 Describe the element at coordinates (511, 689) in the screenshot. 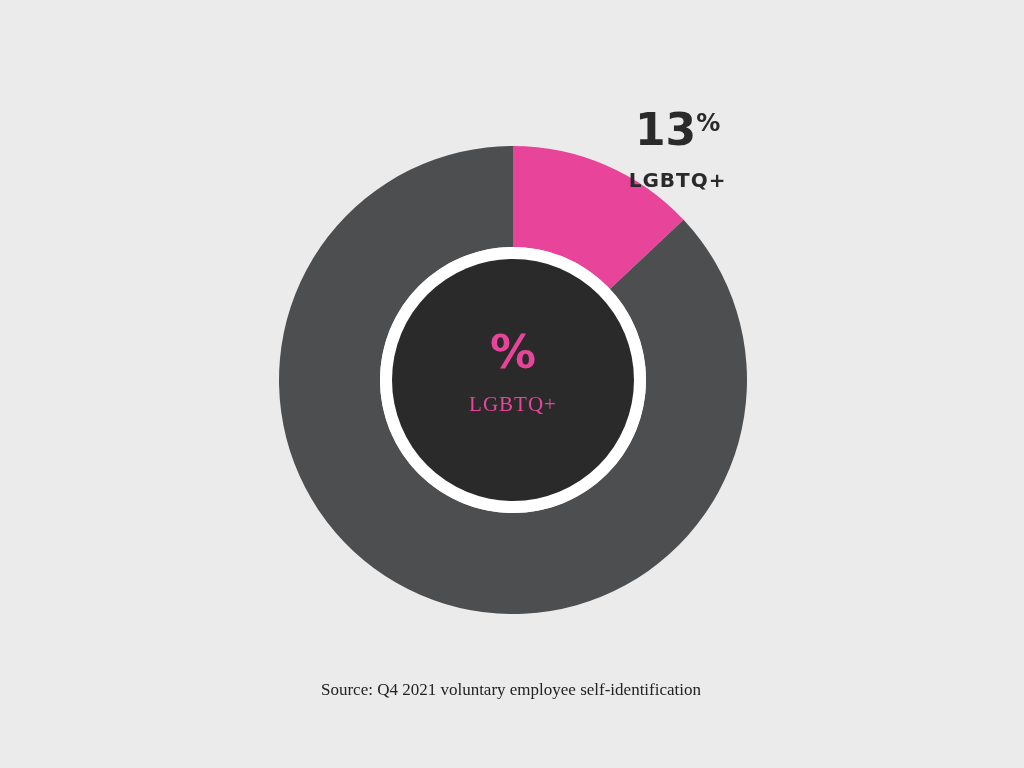

I see `source-note: Source: Q4 2021 voluntary employee self-identification` at that location.